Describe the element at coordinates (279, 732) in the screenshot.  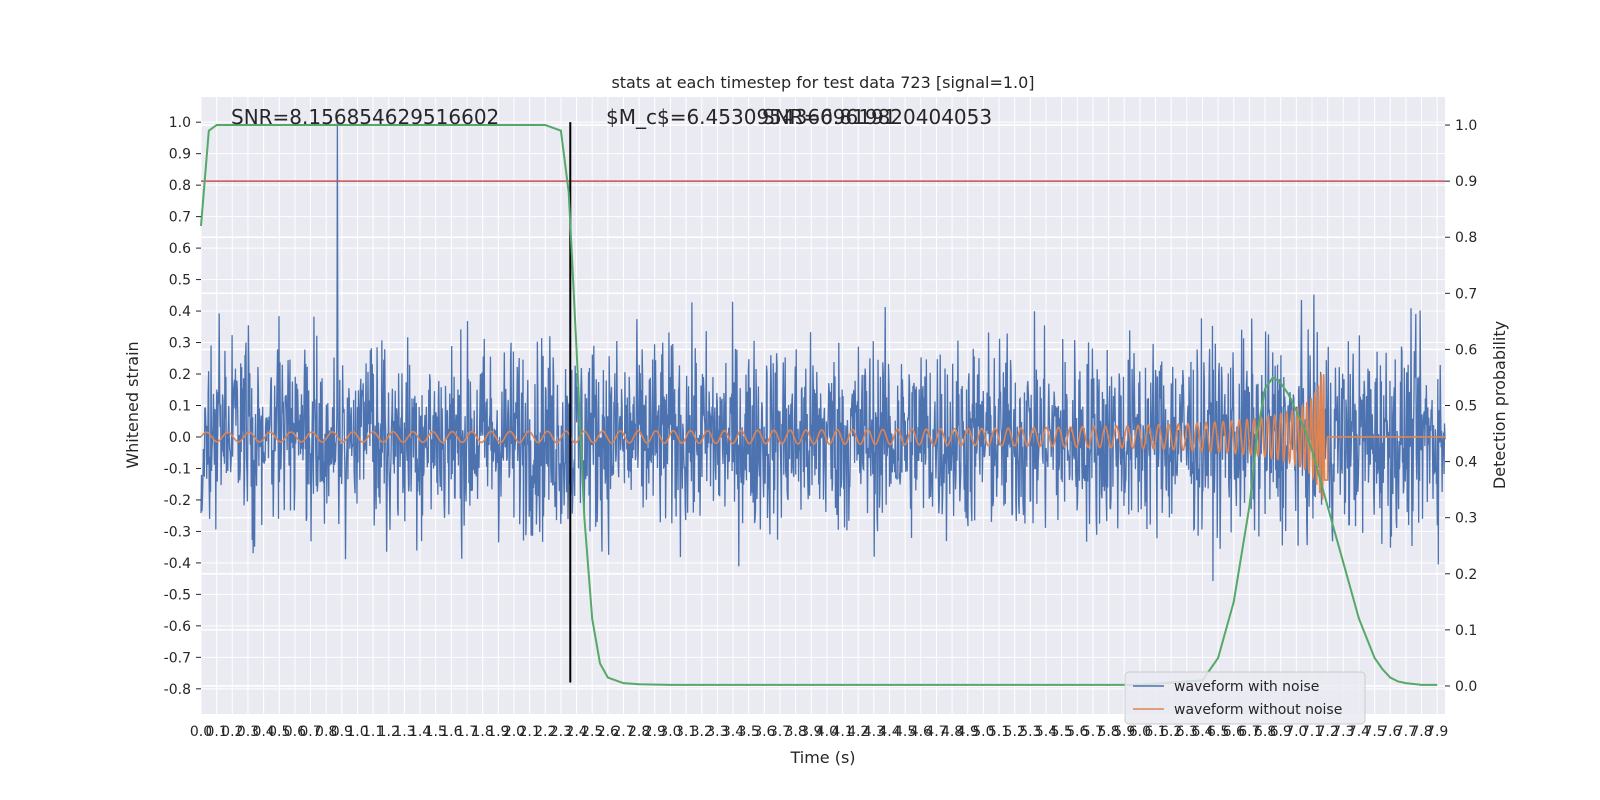
I see `x-tick-label: 0.5` at that location.